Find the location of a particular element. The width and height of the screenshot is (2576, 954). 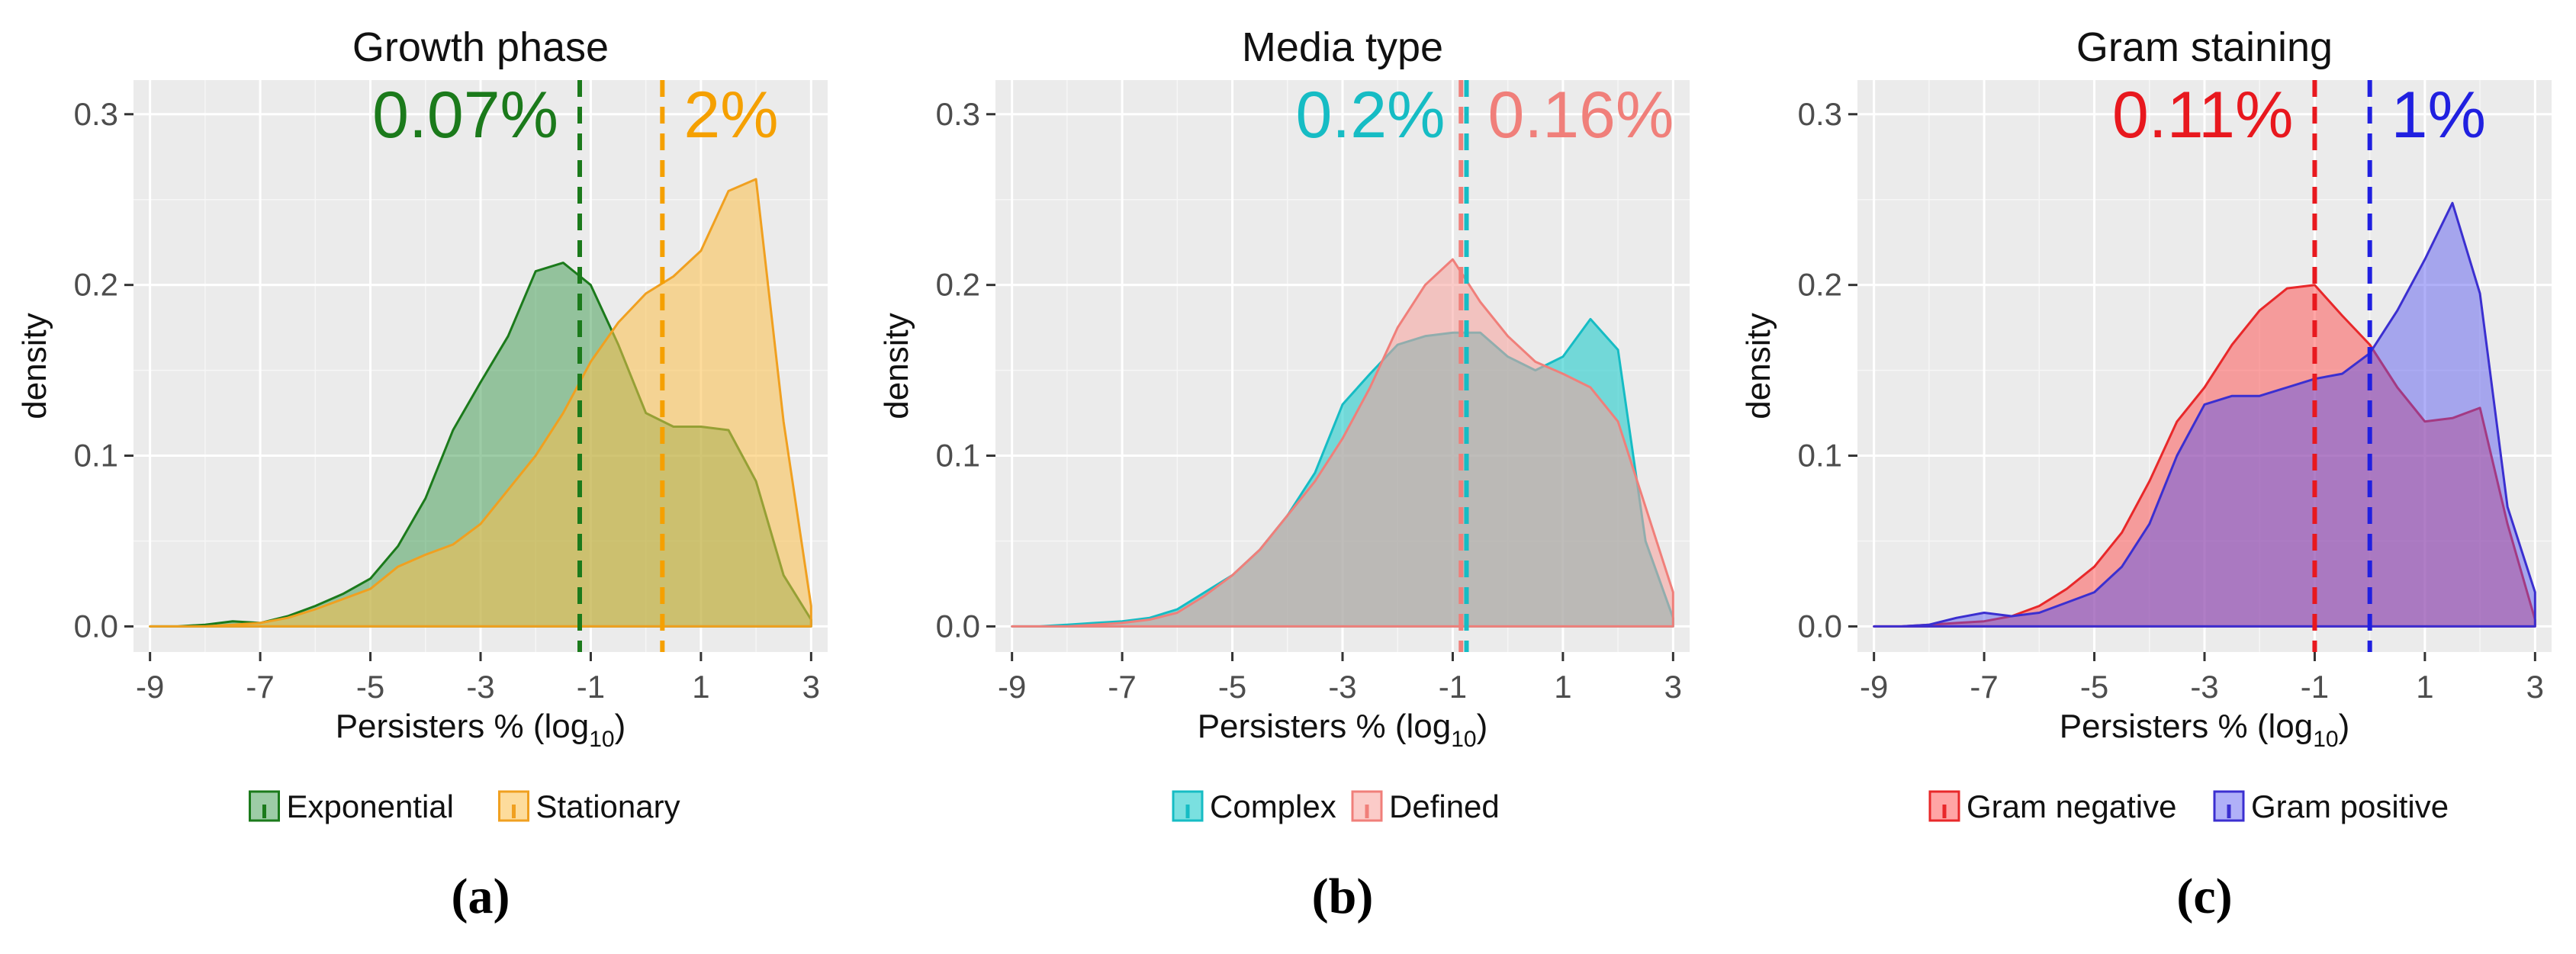

chart-title: Gram staining is located at coordinates (2204, 47).